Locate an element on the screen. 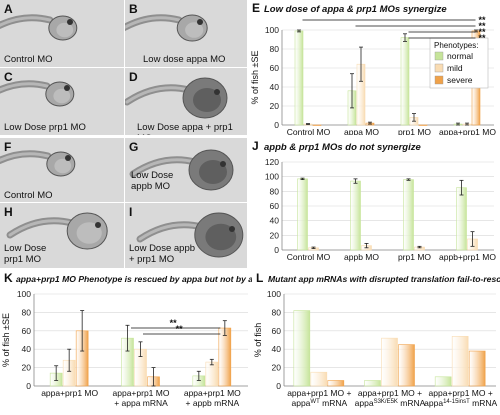 The height and width of the screenshot is (415, 500). legend-label: normal is located at coordinates (460, 56).